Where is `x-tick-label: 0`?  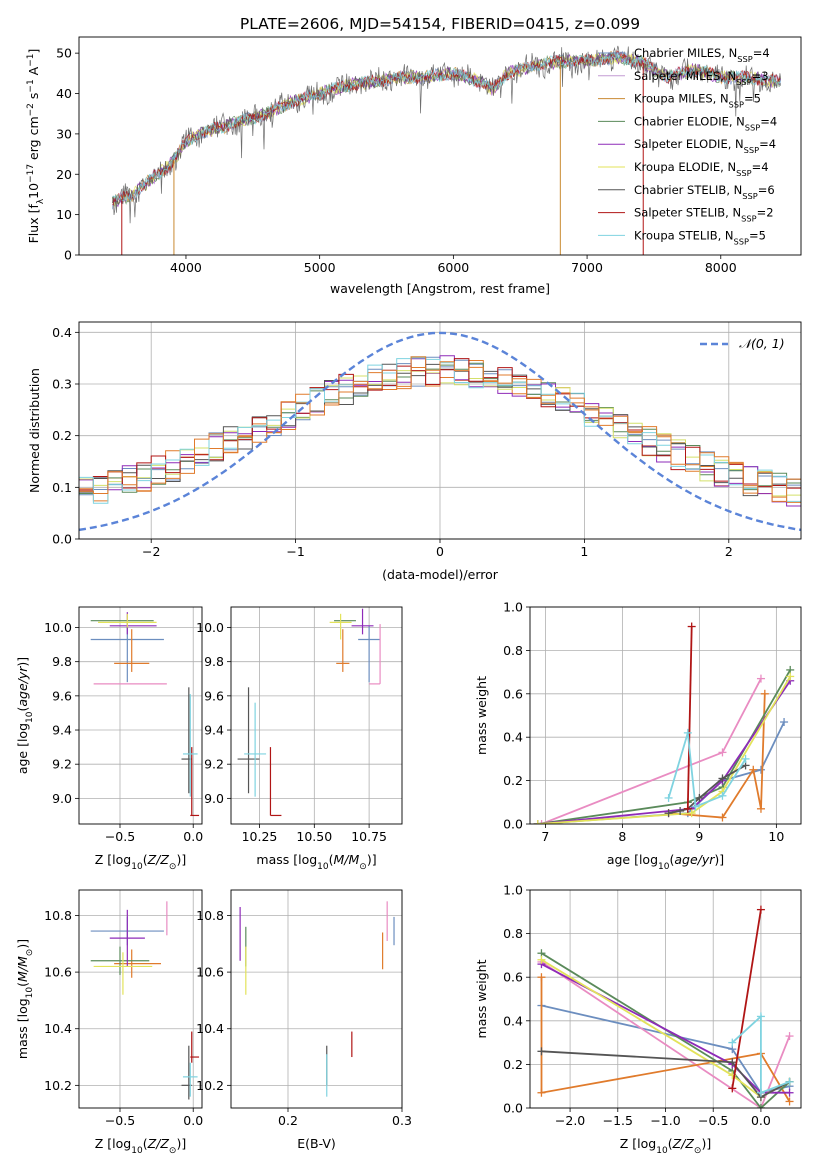
x-tick-label: 0 is located at coordinates (440, 551).